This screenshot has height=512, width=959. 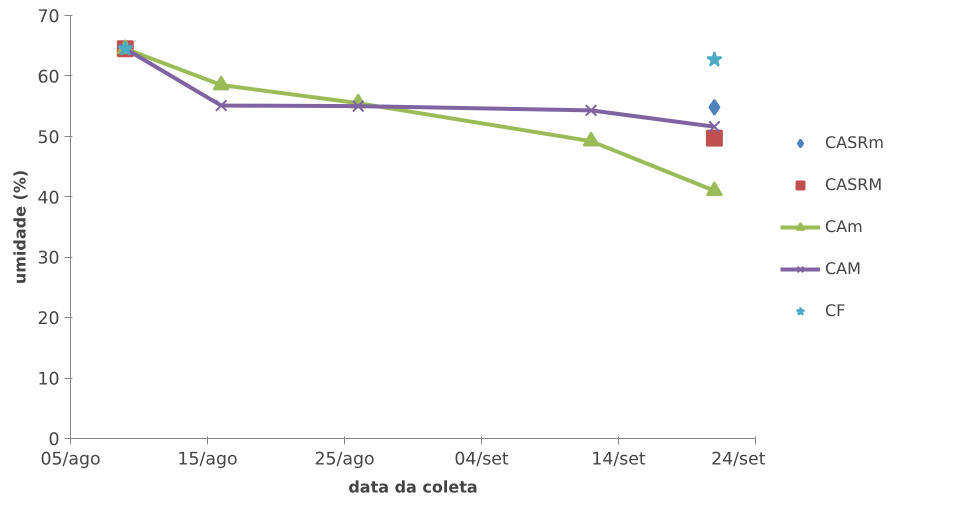 What do you see at coordinates (48, 198) in the screenshot?
I see `y-tick-label: 40` at bounding box center [48, 198].